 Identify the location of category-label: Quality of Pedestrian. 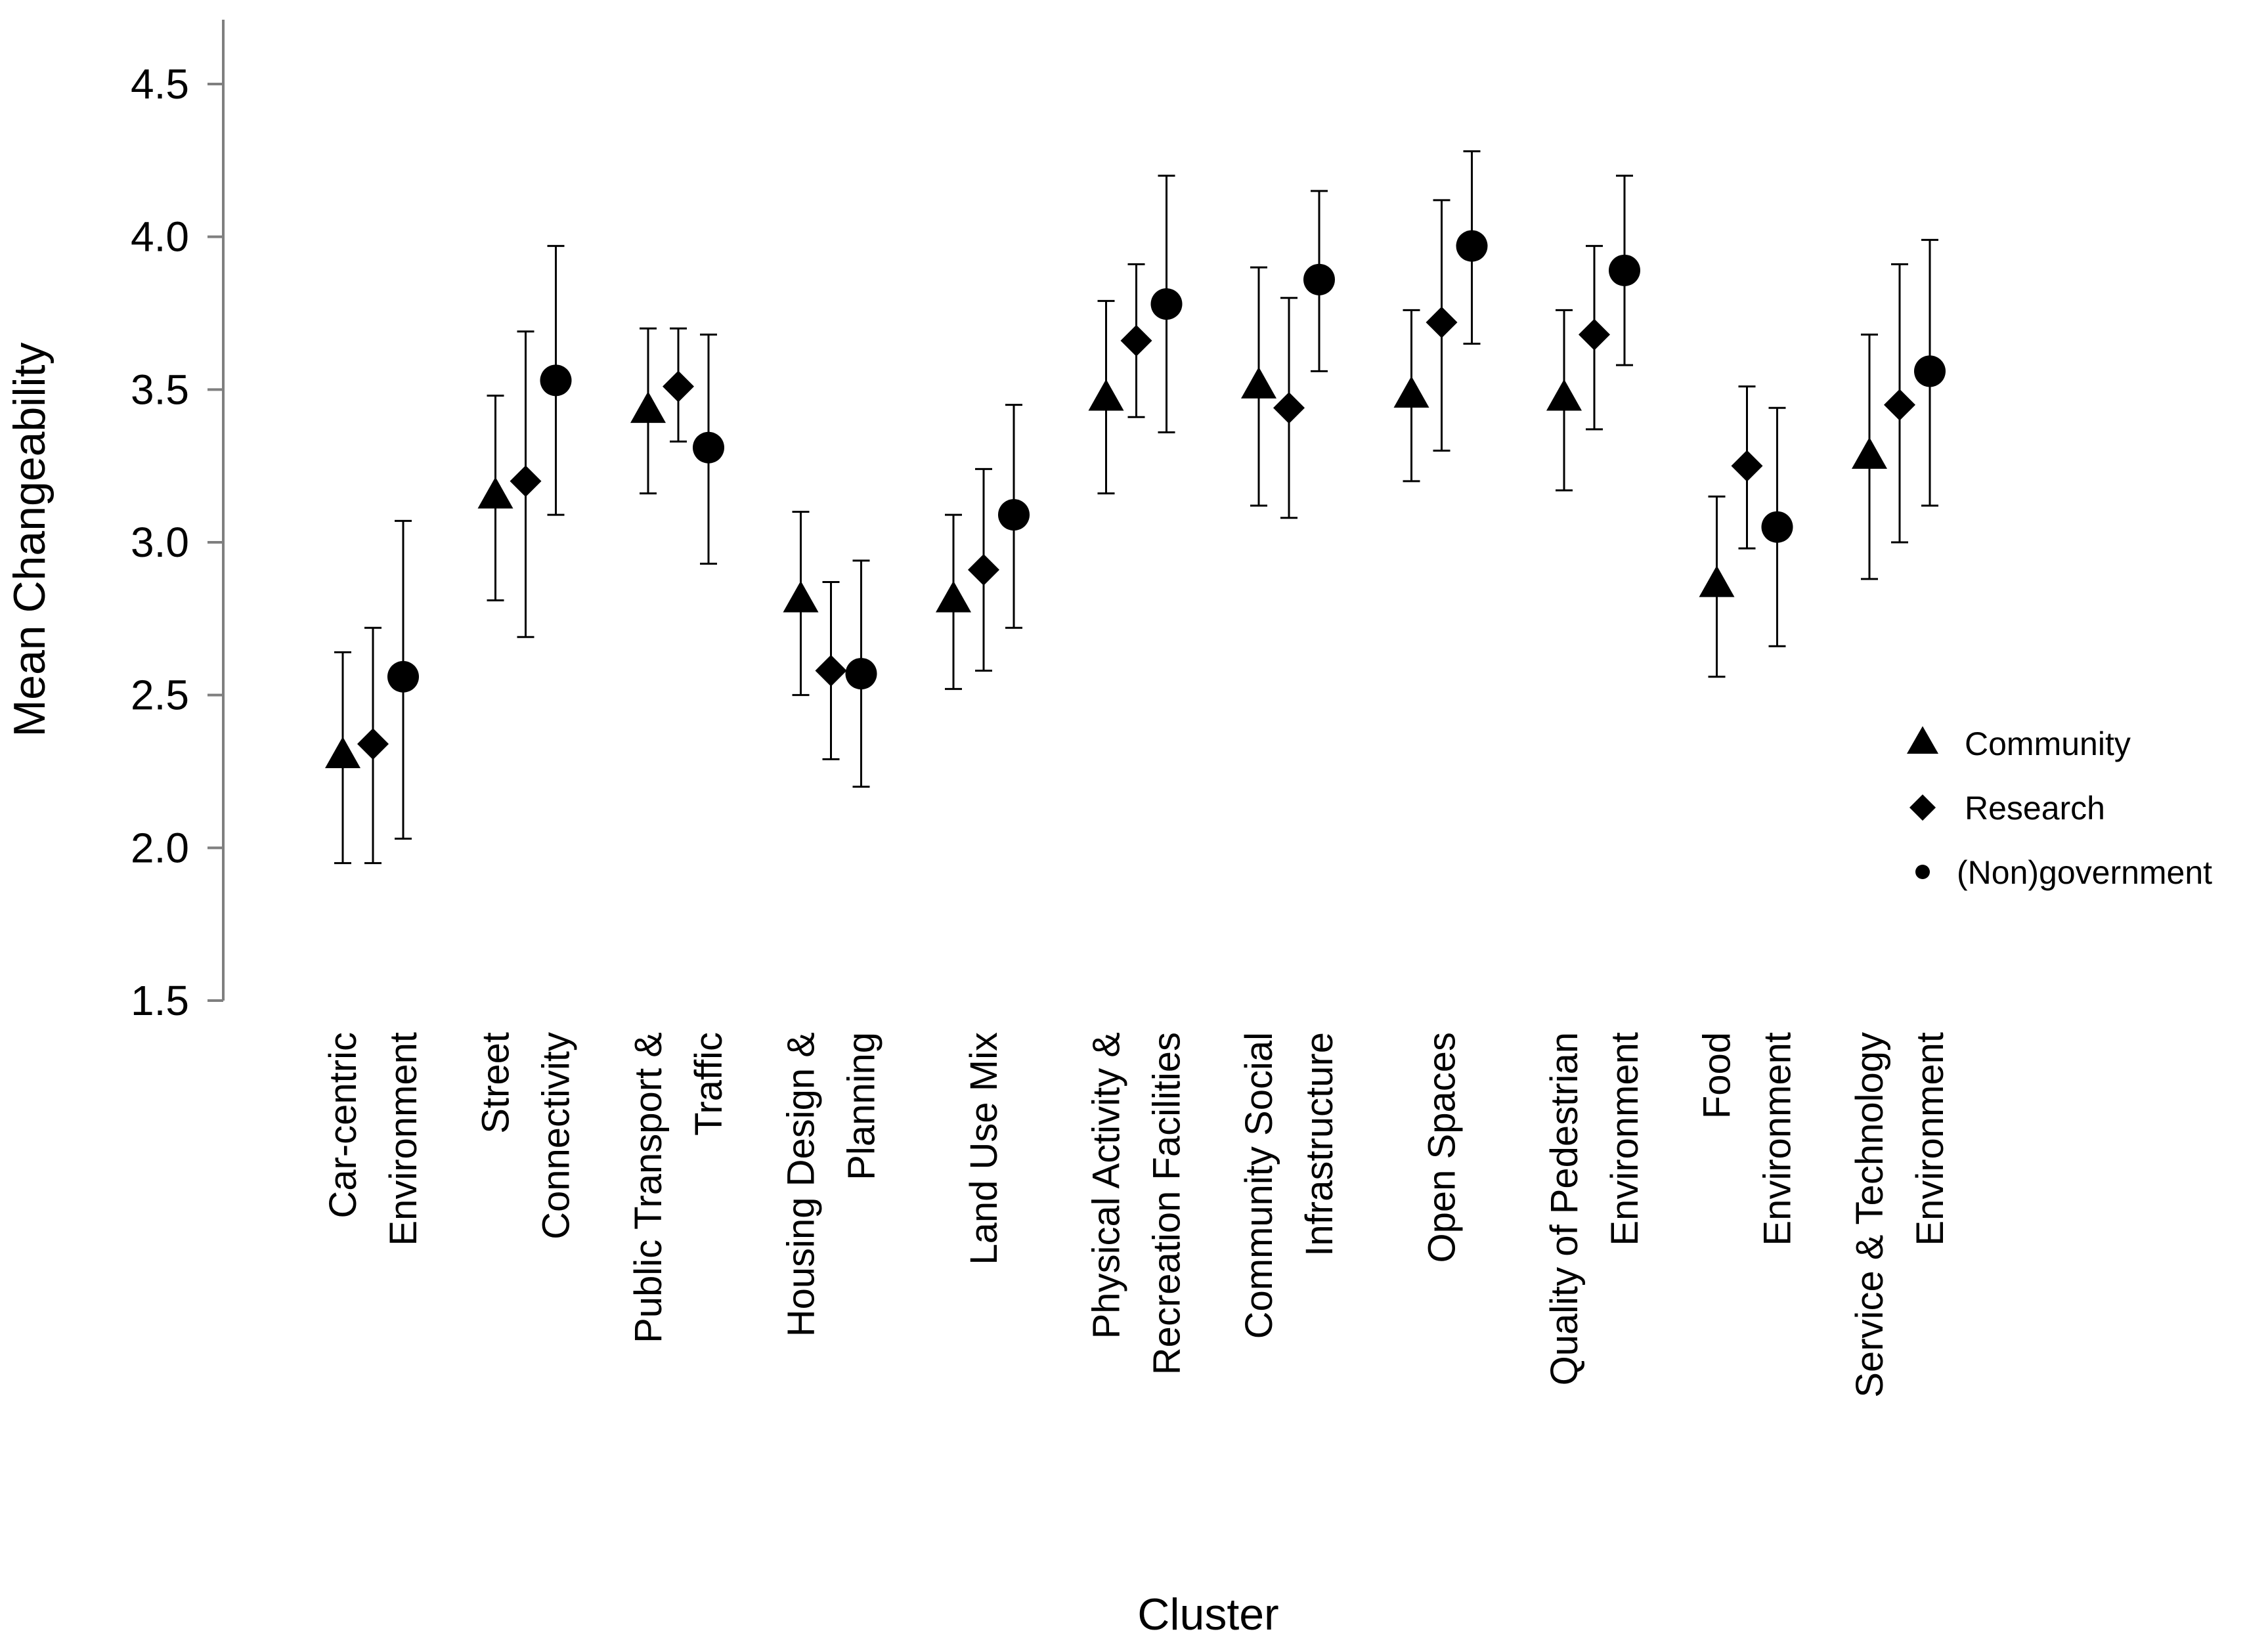
(1564, 1208).